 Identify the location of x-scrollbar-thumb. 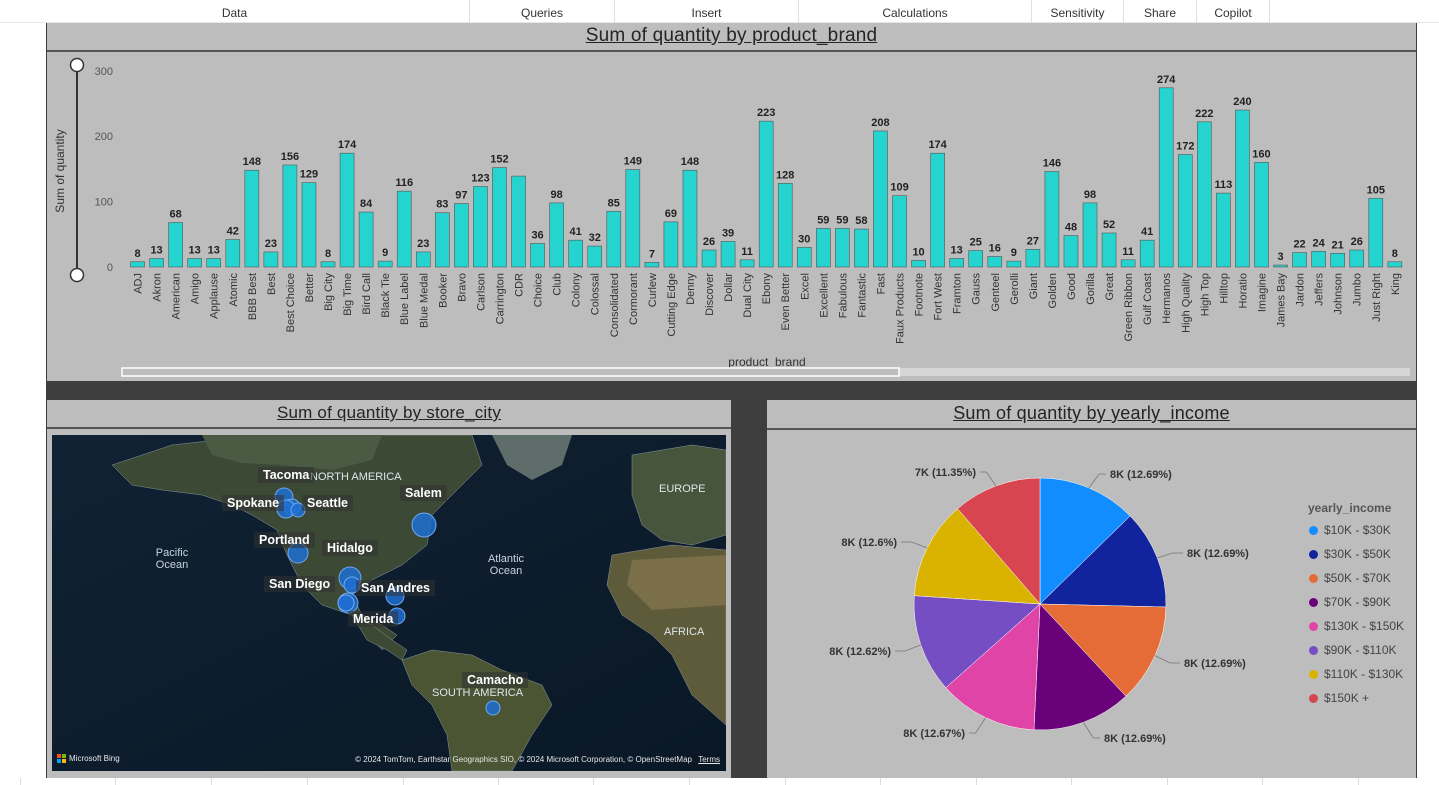
(510, 372).